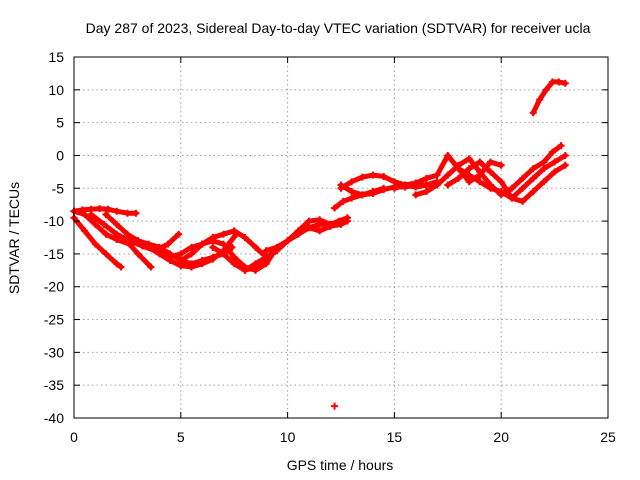  I want to click on y-tick-label: -35, so click(54, 385).